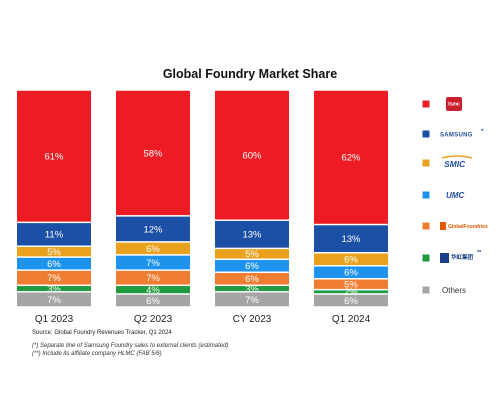  I want to click on data-label-others-1: 7%, so click(54, 300).